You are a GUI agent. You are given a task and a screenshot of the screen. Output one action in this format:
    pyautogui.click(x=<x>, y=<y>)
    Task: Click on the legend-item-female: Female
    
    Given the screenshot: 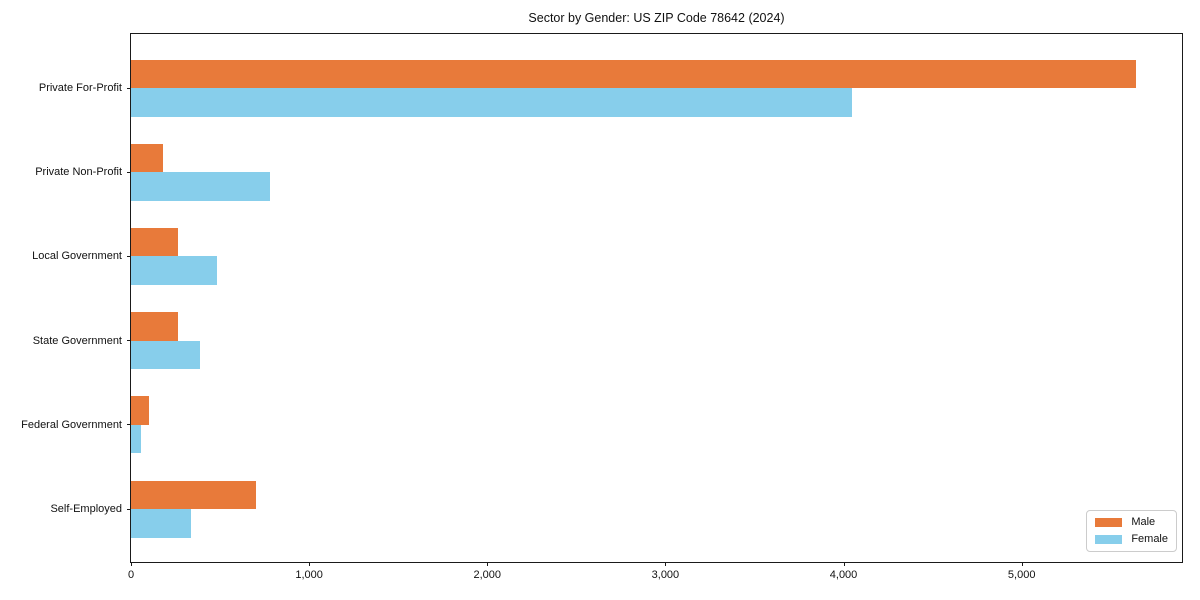 What is the action you would take?
    pyautogui.click(x=1131, y=539)
    